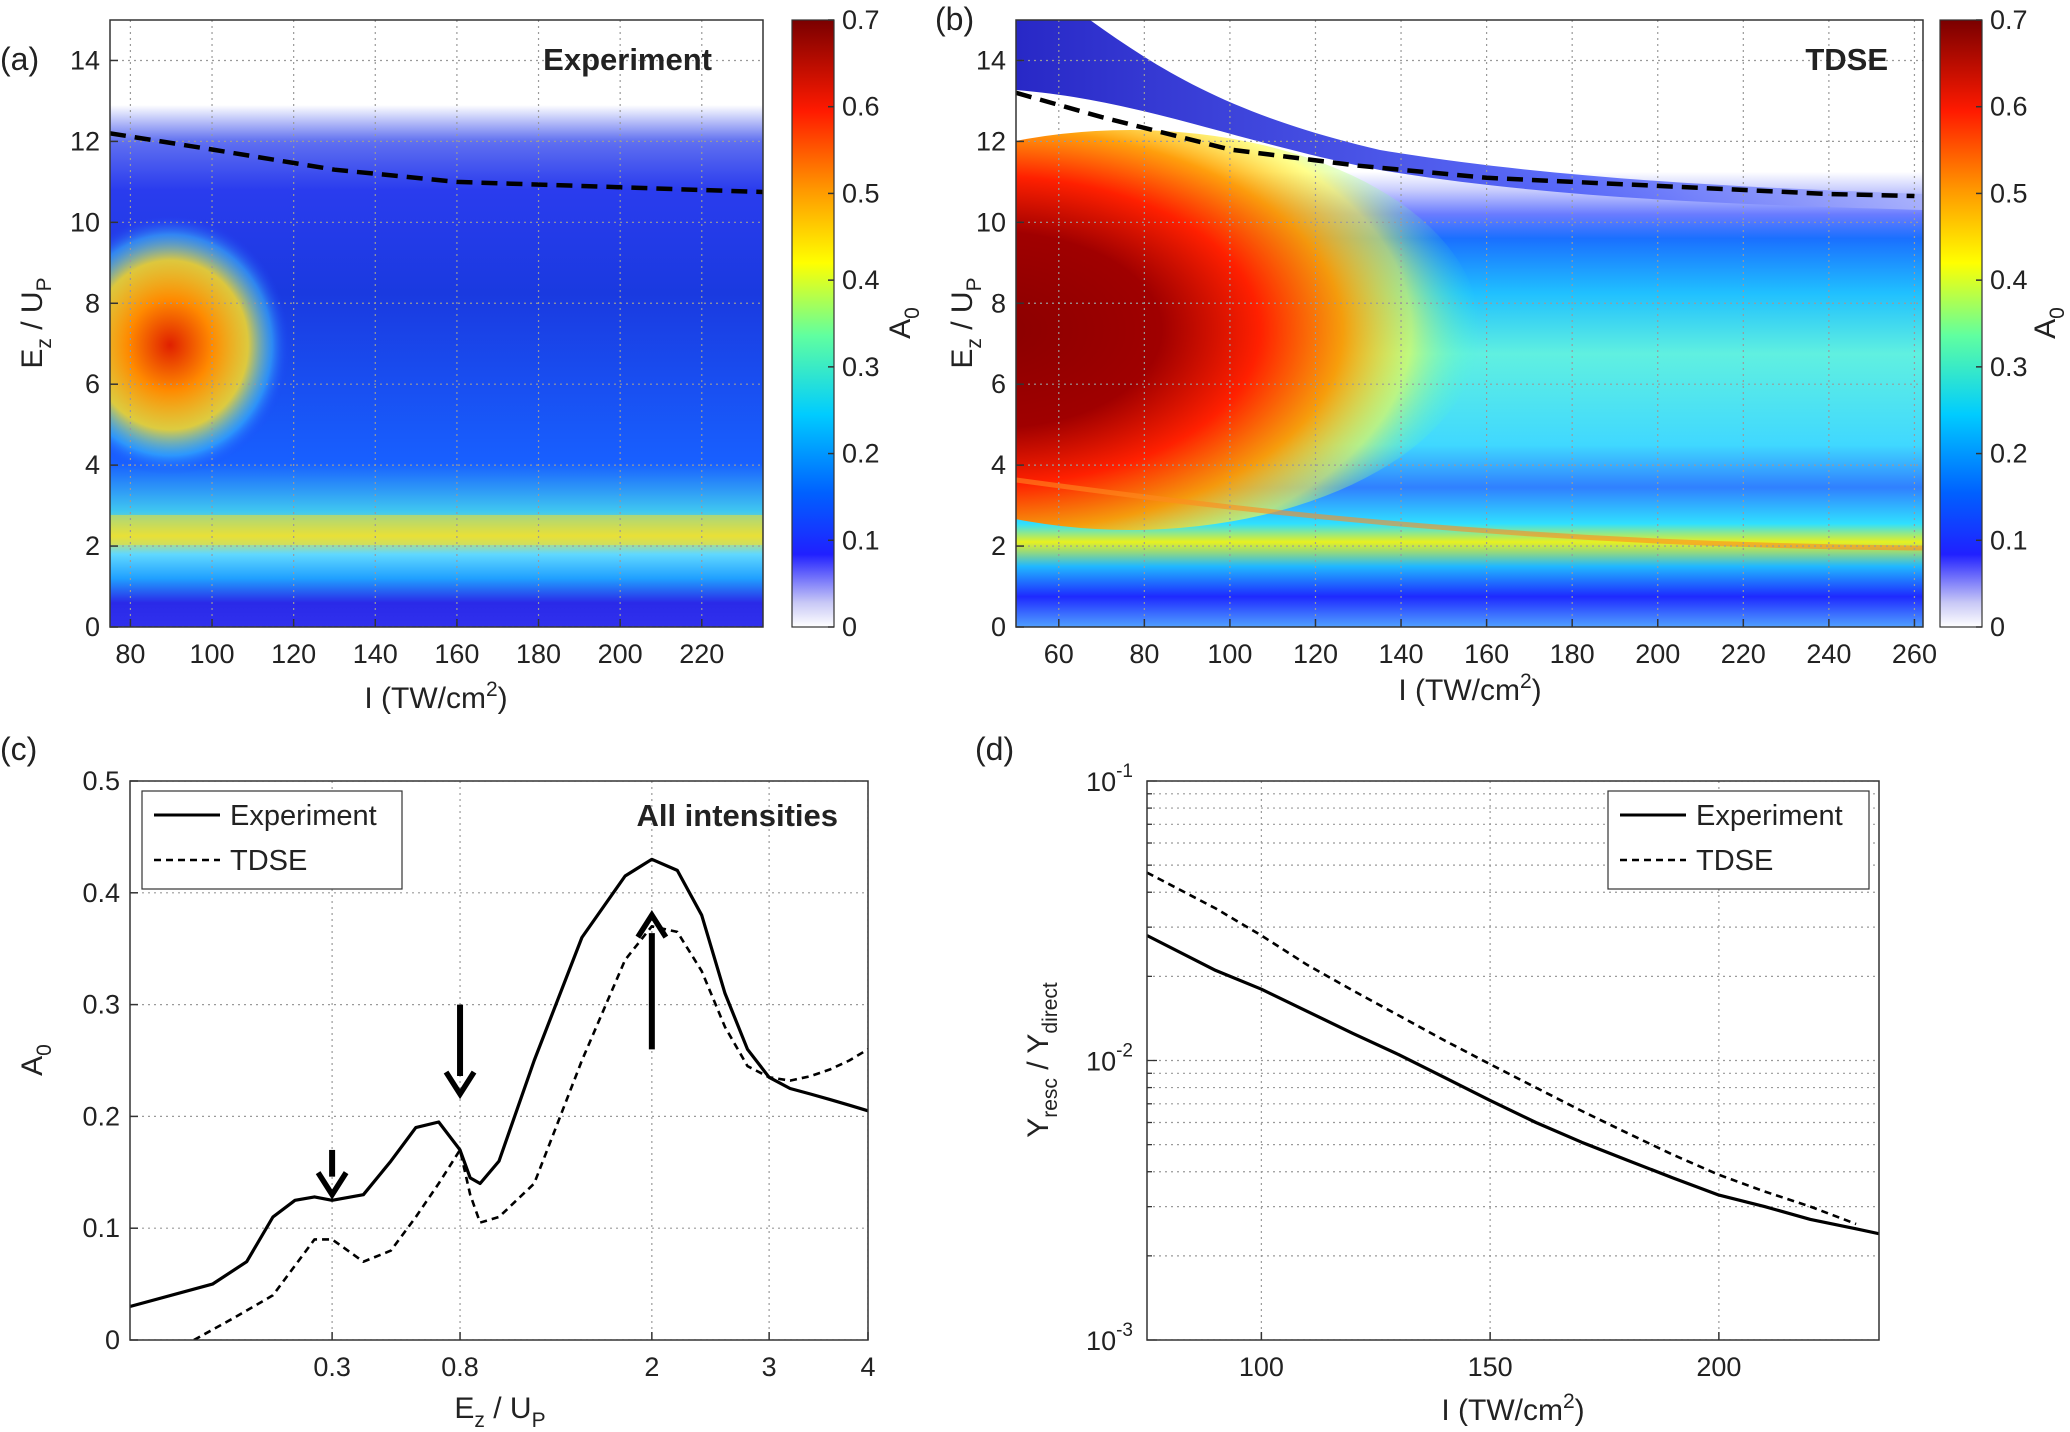 The width and height of the screenshot is (2070, 1432). Describe the element at coordinates (904, 323) in the screenshot. I see `panel-a-colorbar-label: A0` at that location.